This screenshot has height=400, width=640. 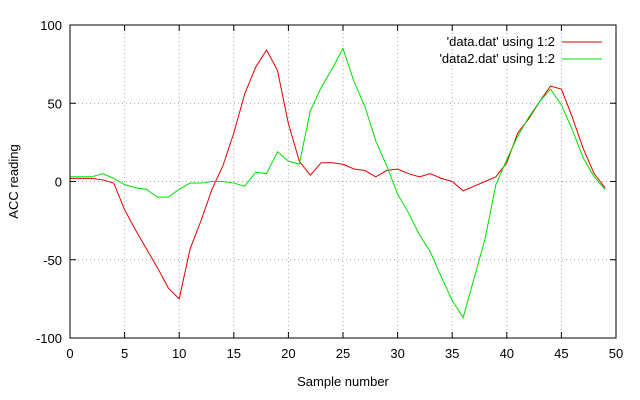 What do you see at coordinates (234, 353) in the screenshot?
I see `x-tick-label: 15` at bounding box center [234, 353].